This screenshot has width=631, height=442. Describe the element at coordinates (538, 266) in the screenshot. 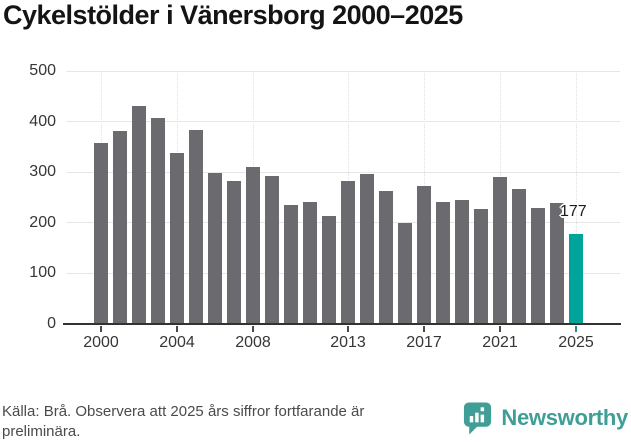

I see `bar-2023` at that location.